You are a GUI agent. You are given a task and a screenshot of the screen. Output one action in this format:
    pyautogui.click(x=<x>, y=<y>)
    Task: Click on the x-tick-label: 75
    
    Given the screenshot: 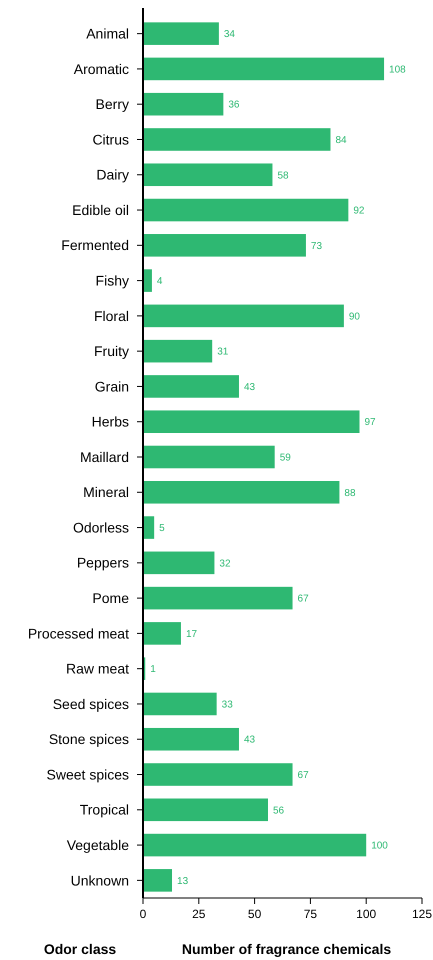 What is the action you would take?
    pyautogui.click(x=311, y=914)
    